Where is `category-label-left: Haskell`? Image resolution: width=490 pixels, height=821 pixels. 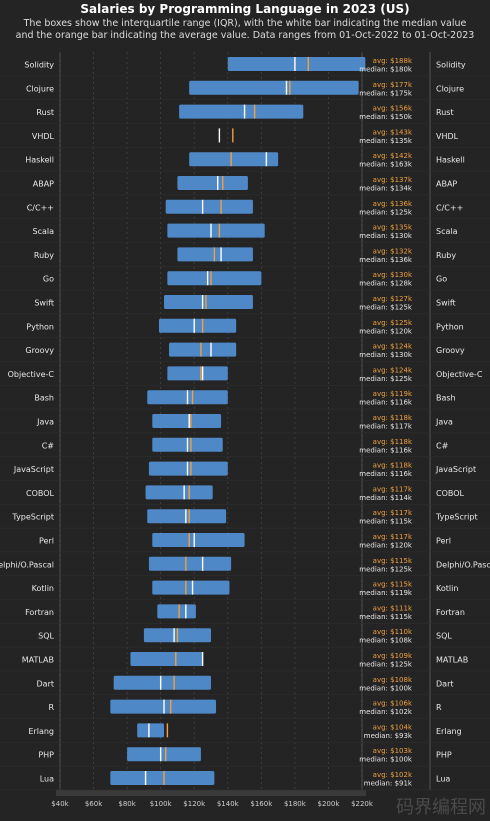
category-label-left: Haskell is located at coordinates (39, 160).